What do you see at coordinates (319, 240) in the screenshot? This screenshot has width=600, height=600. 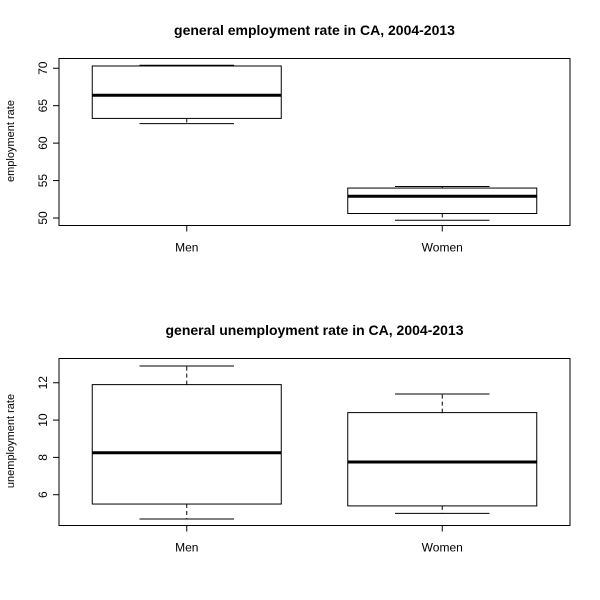 I see `employment-x-axis: Men Women` at bounding box center [319, 240].